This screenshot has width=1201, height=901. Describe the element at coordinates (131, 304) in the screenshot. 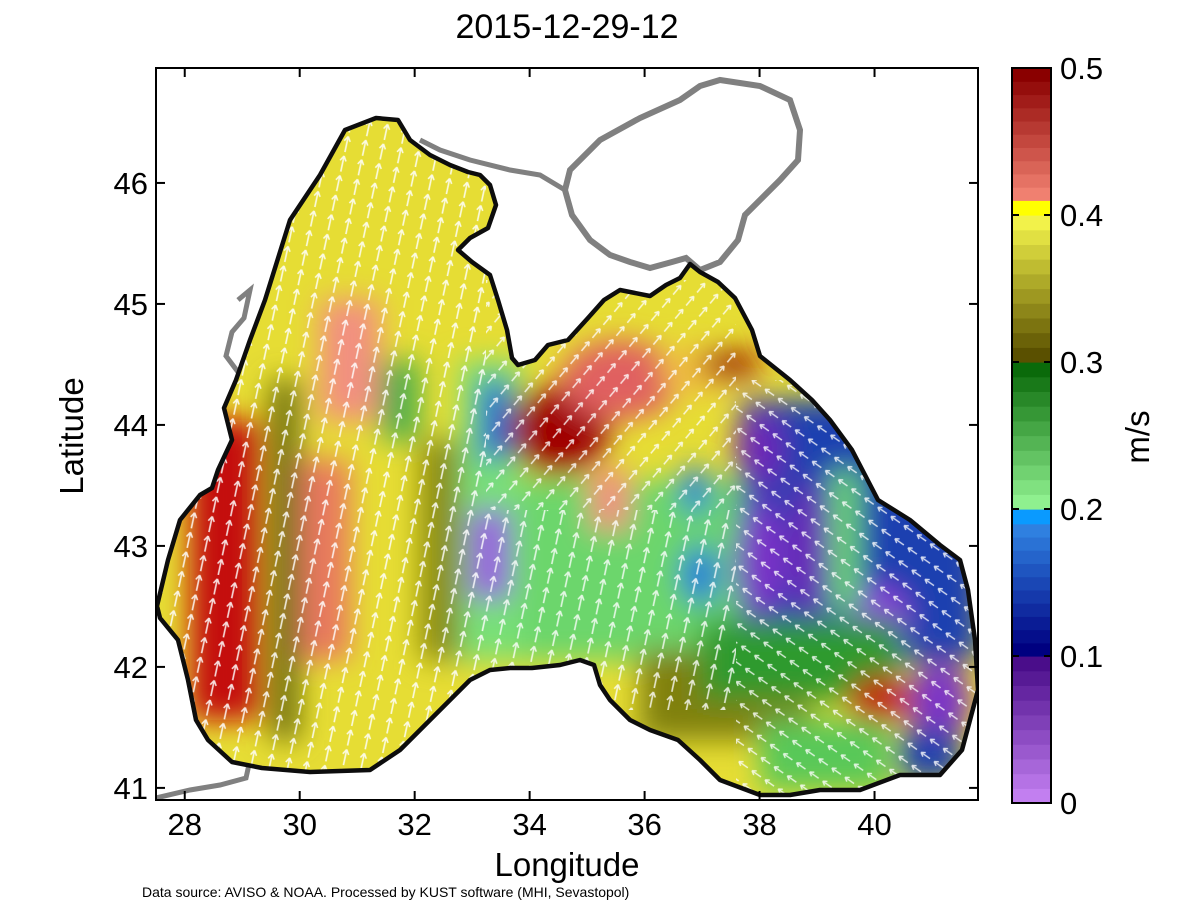

I see `y-tick-label: 45` at that location.